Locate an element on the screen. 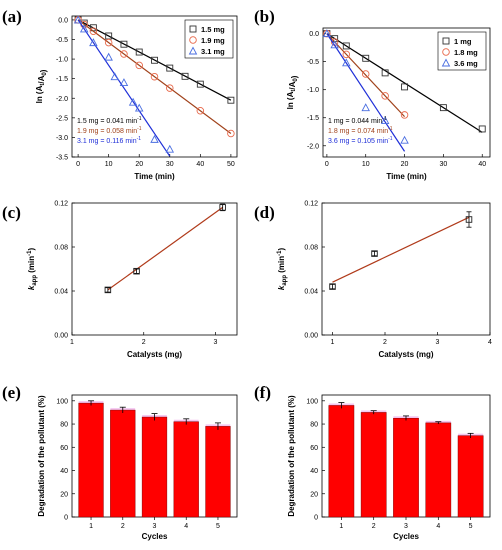  rate-annotation: 3.6 mg = 0.105 min-1 is located at coordinates (360, 140).